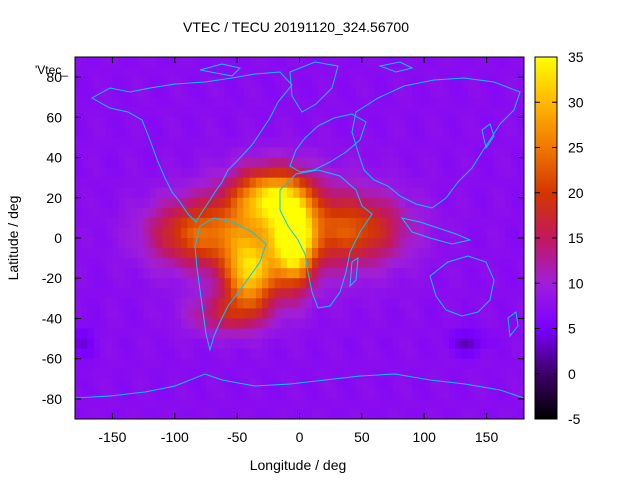  What do you see at coordinates (572, 329) in the screenshot?
I see `colorbar-tick-label: 5` at bounding box center [572, 329].